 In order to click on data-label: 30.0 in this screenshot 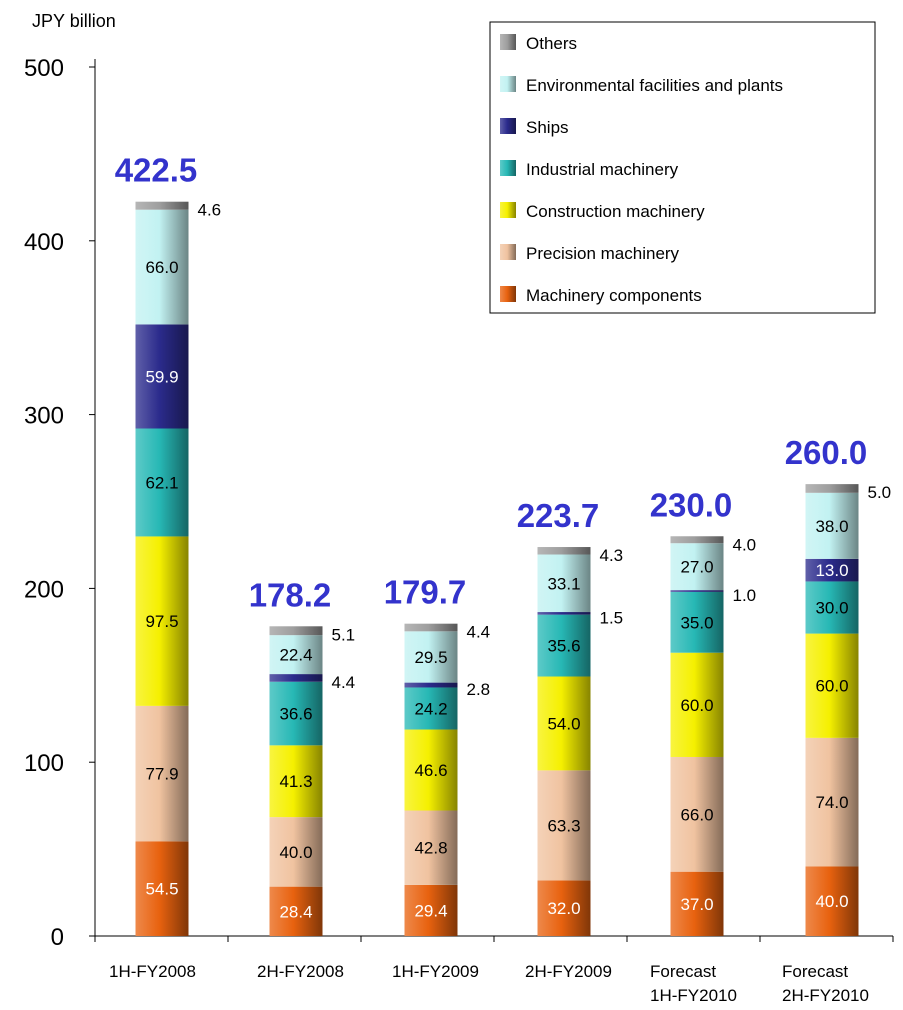, I will do `click(831, 608)`.